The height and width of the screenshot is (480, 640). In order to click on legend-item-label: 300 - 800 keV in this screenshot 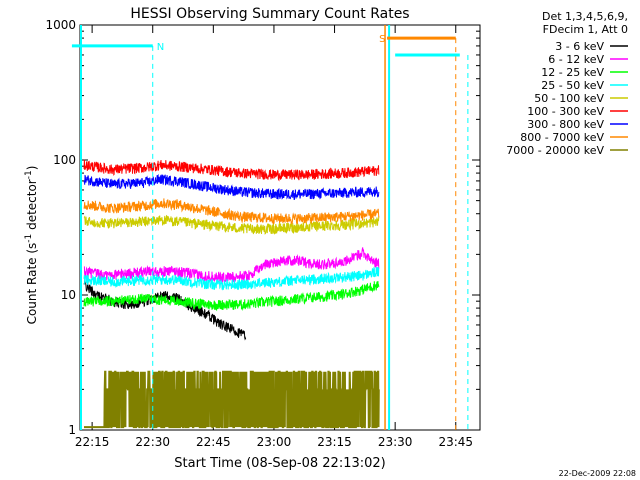, I will do `click(565, 124)`.